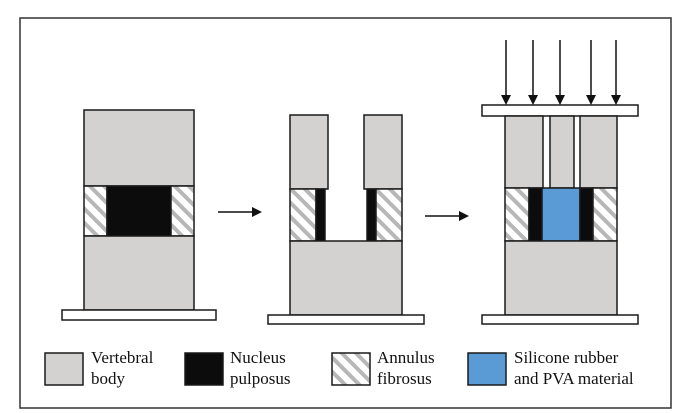  I want to click on legend-swatch-annulus-fibrosus, so click(351, 369).